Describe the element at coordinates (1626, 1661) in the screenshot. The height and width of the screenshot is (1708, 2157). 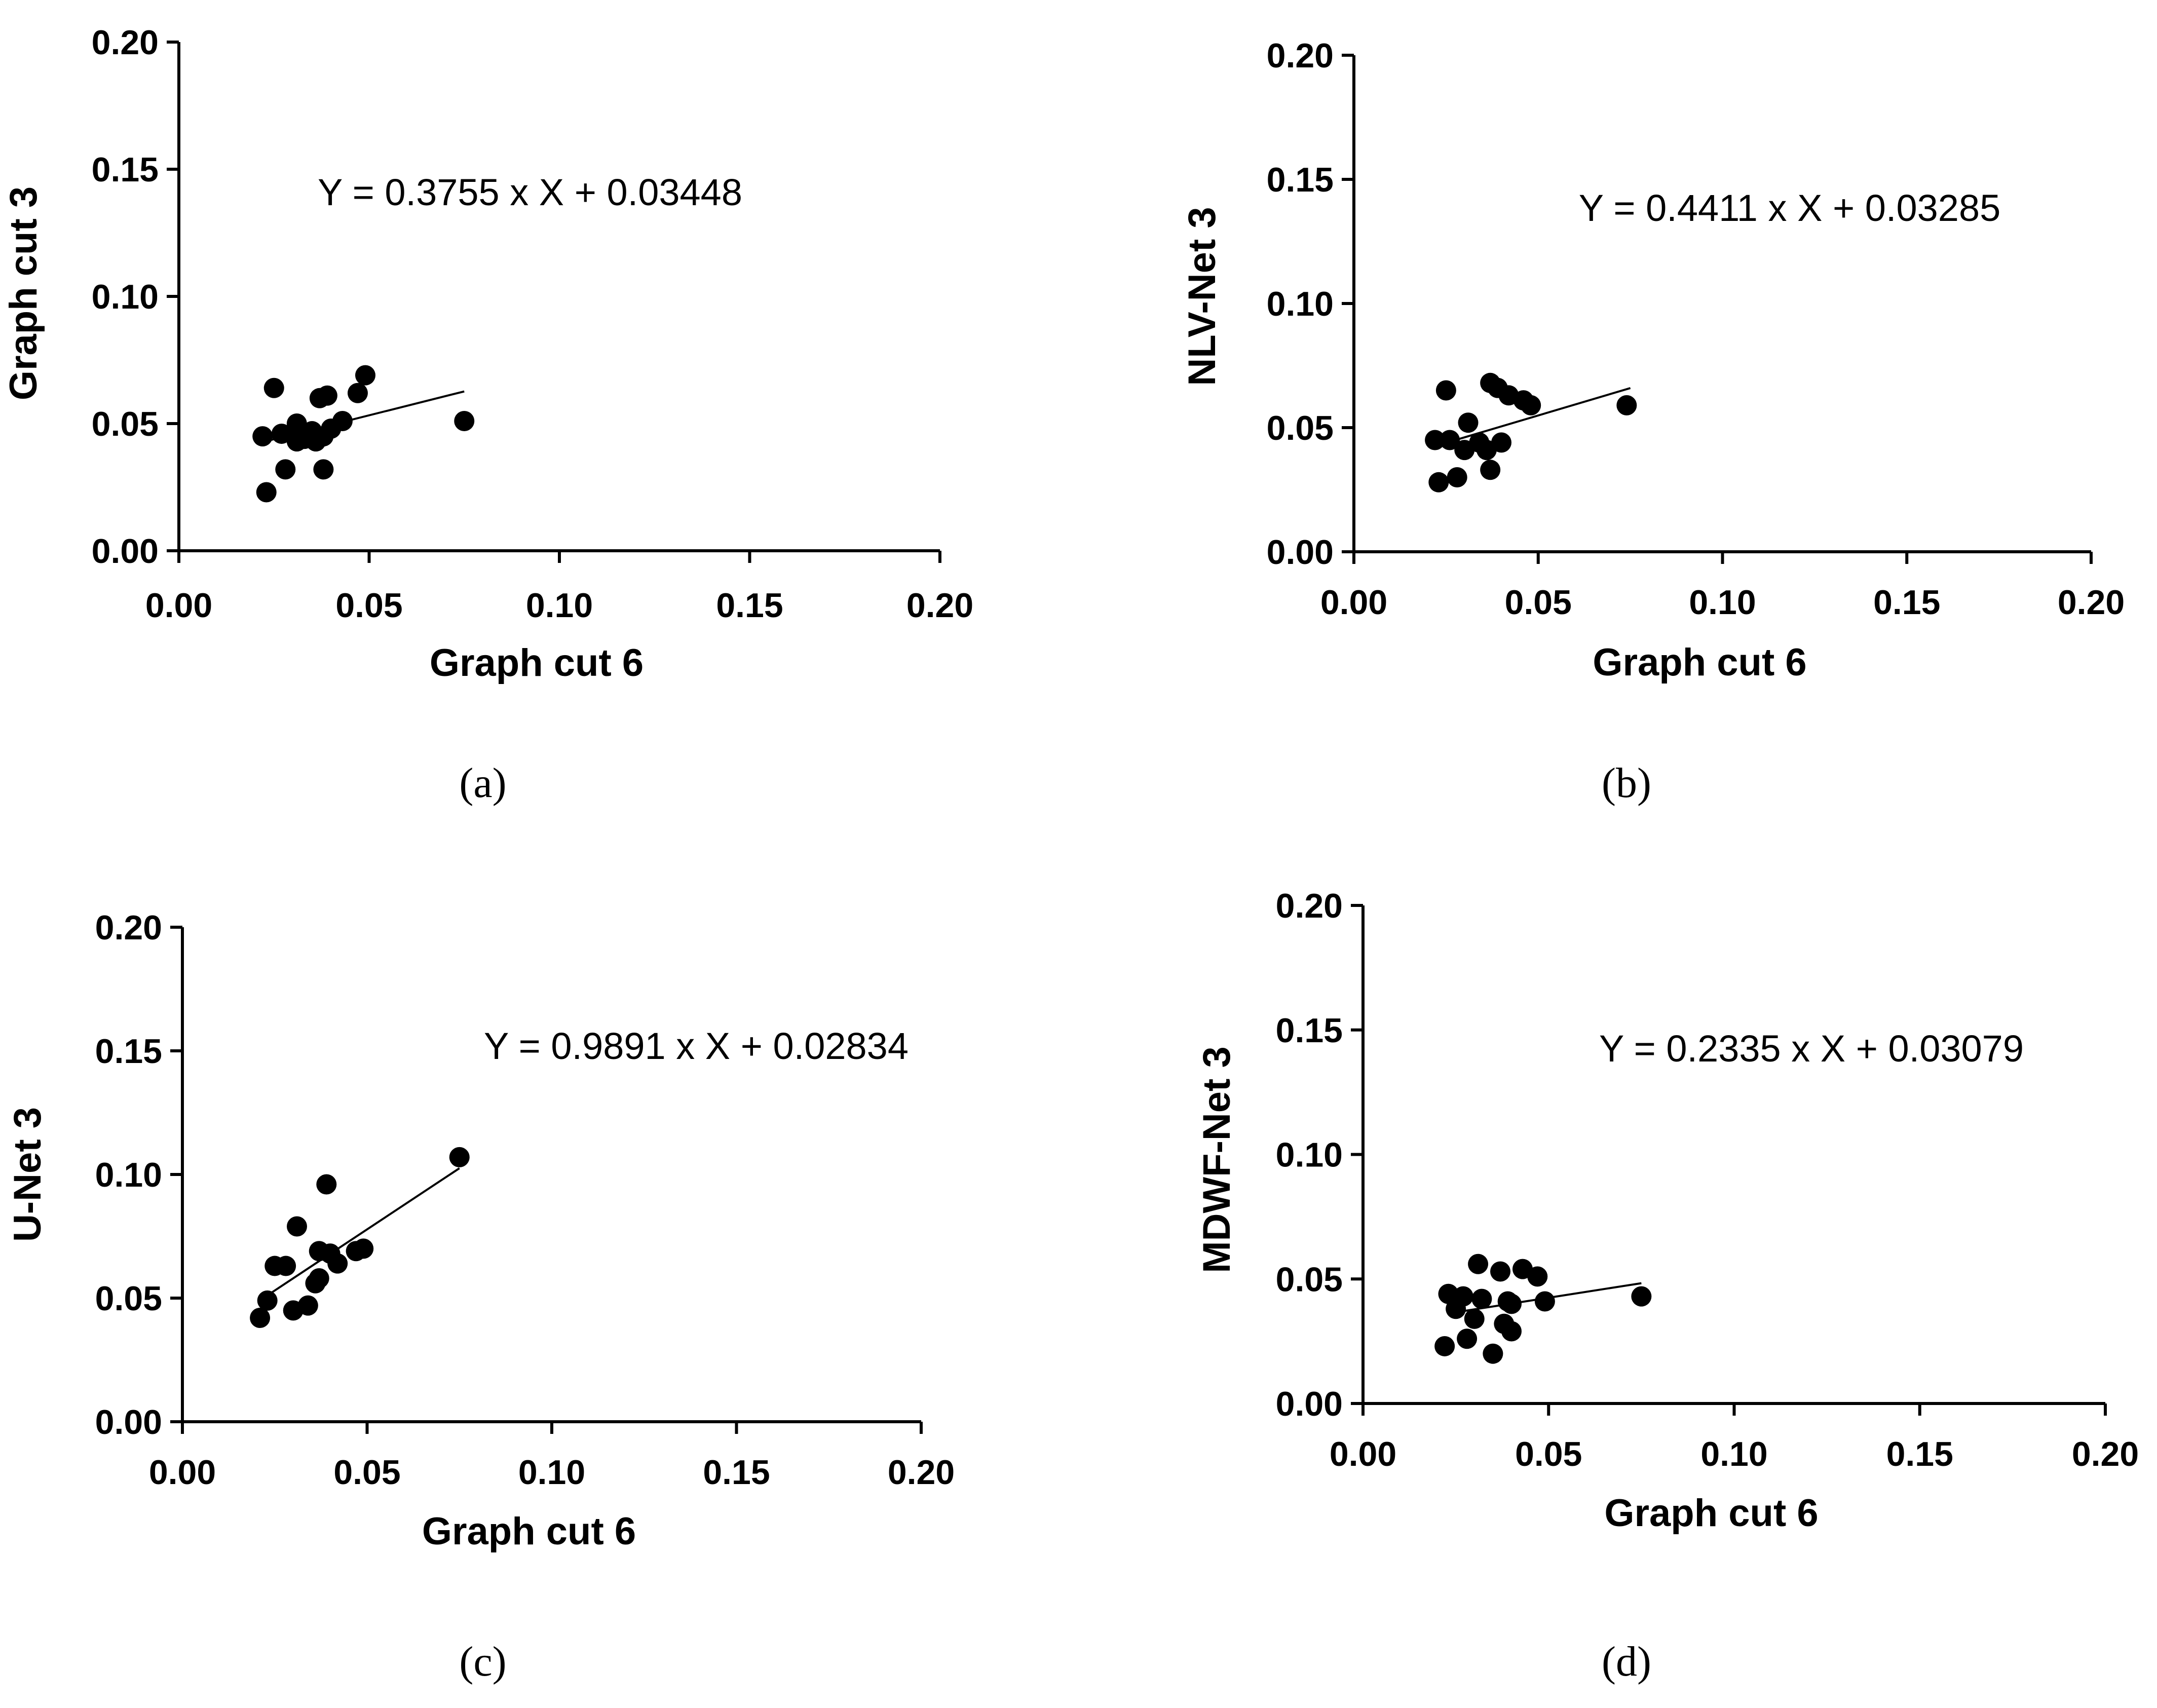
I see `panel-label: (d)` at that location.